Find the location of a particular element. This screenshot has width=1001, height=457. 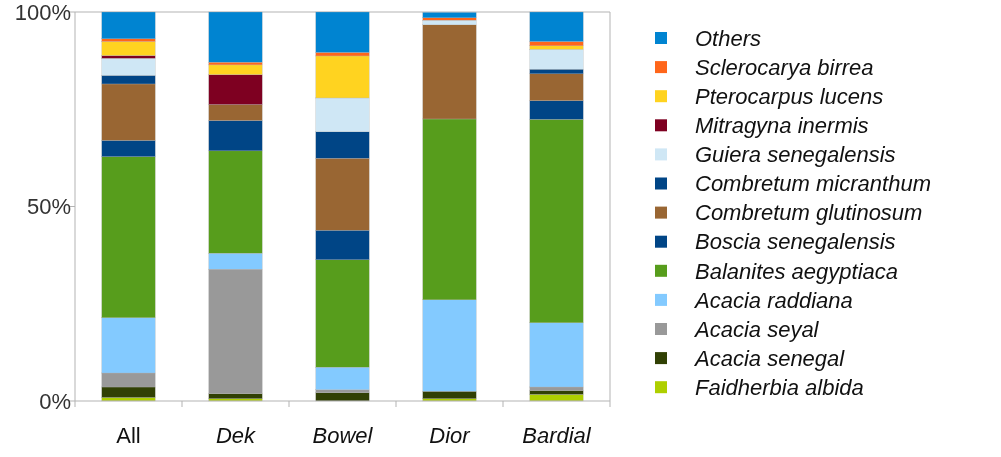

y-tick-label: 0% is located at coordinates (55, 401).